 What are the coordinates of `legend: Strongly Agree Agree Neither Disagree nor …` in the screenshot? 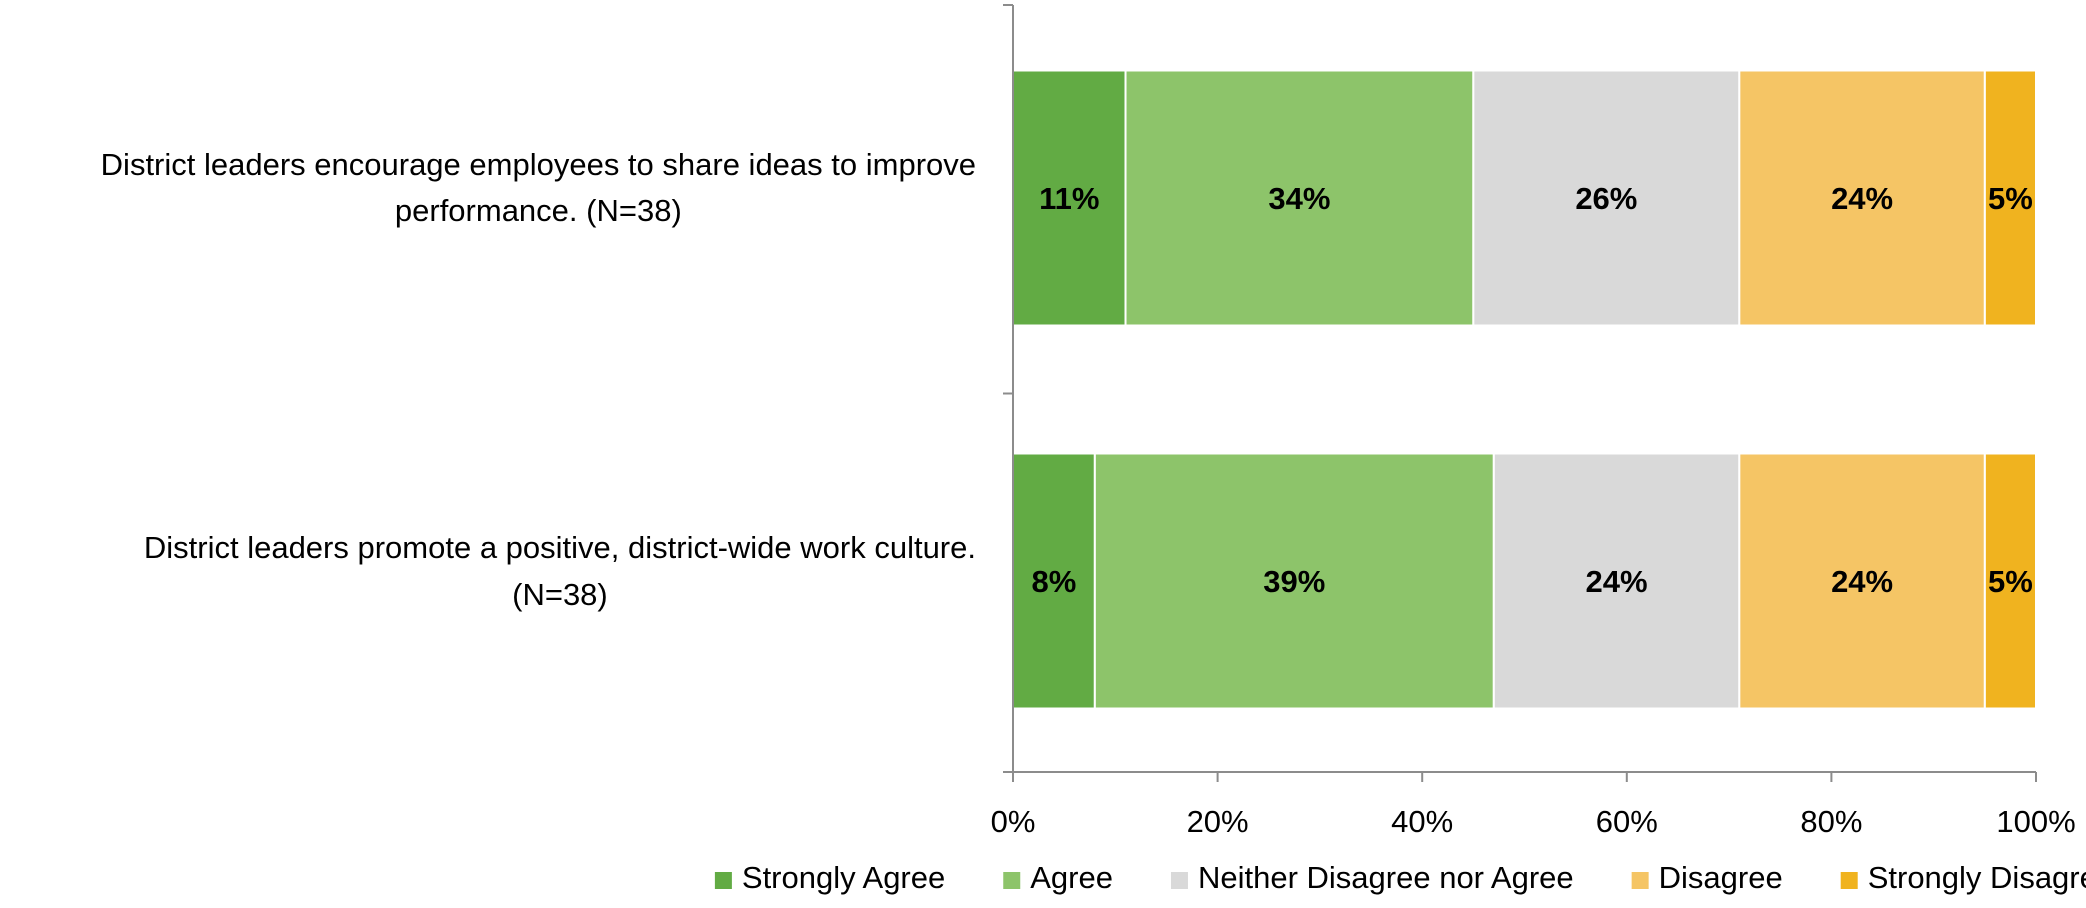 It's located at (1400, 877).